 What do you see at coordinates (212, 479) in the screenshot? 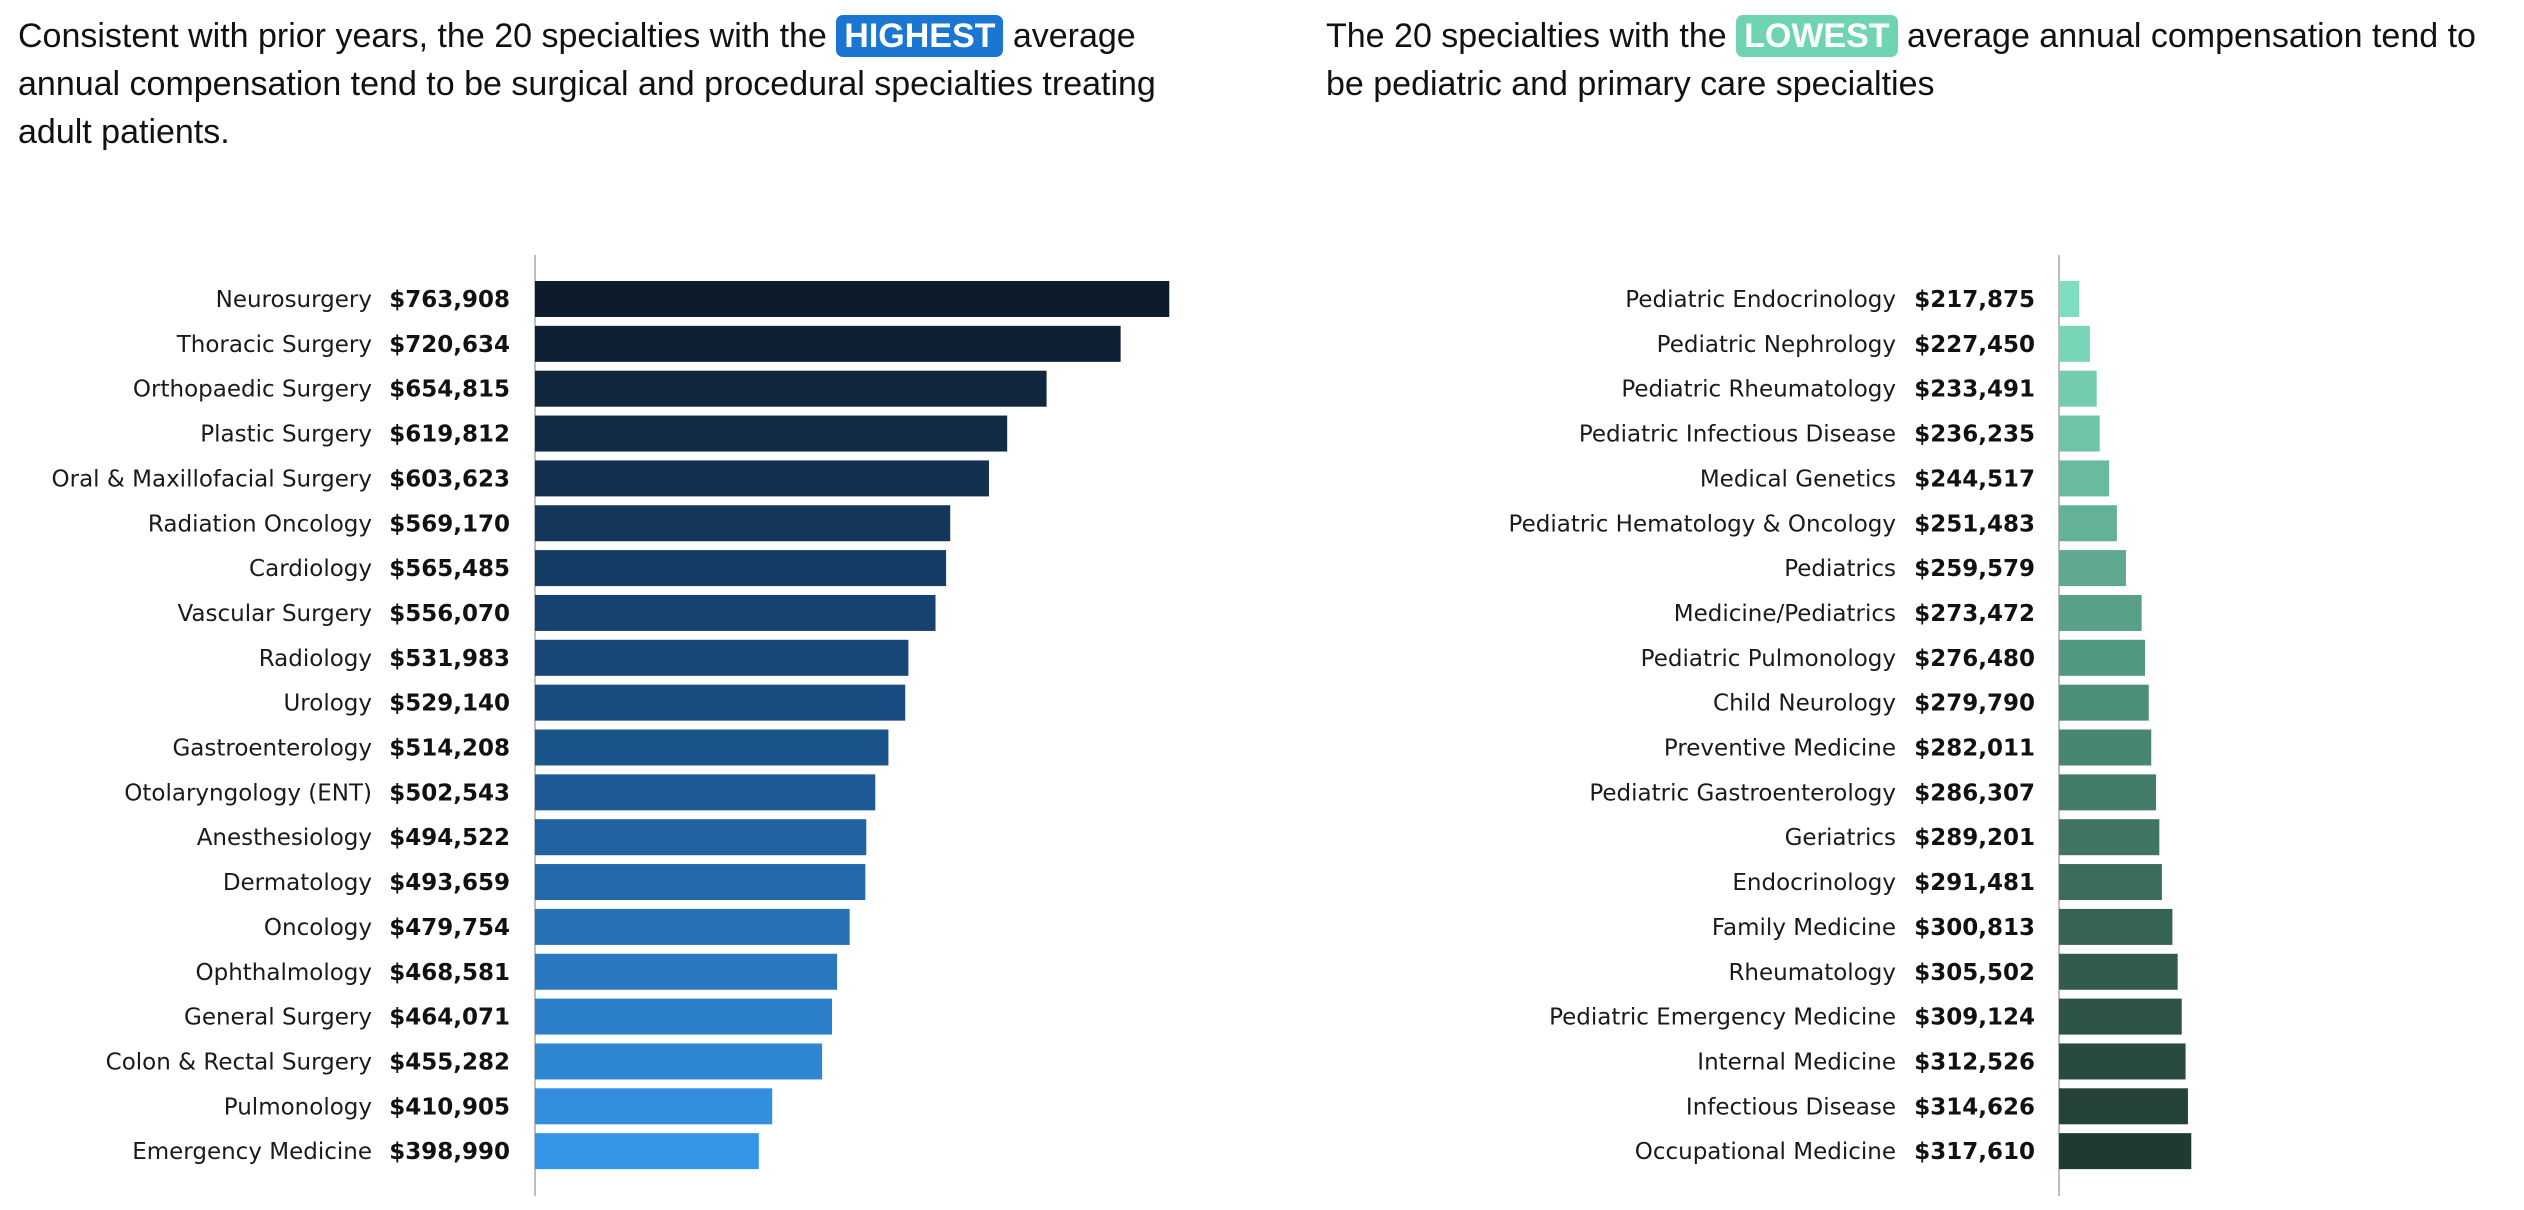
I see `highest-category-label: Oral & Maxillofacial Surgery` at bounding box center [212, 479].